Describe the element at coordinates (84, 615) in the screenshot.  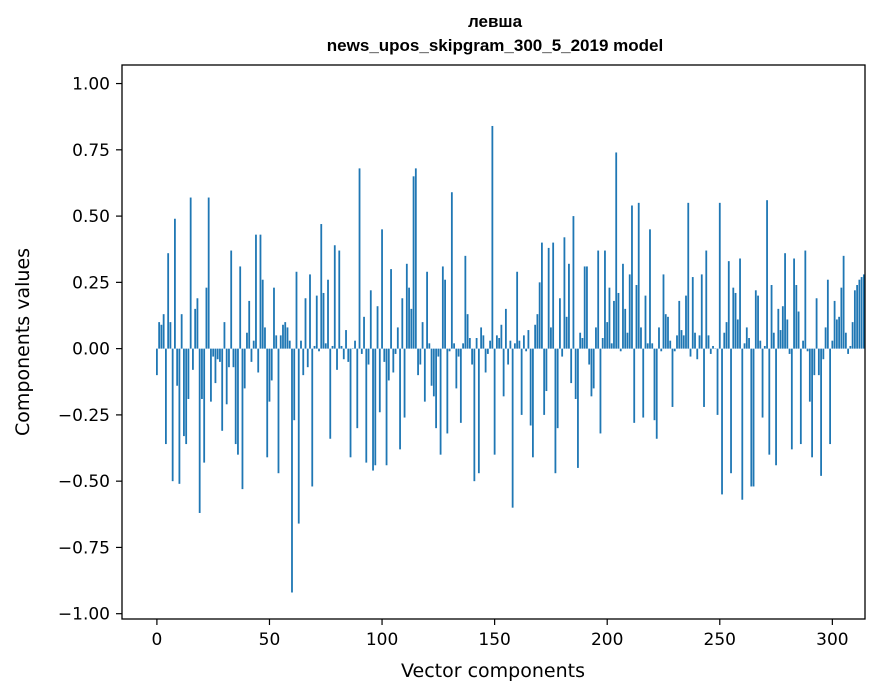
I see `y-tick-label: −1.00` at that location.